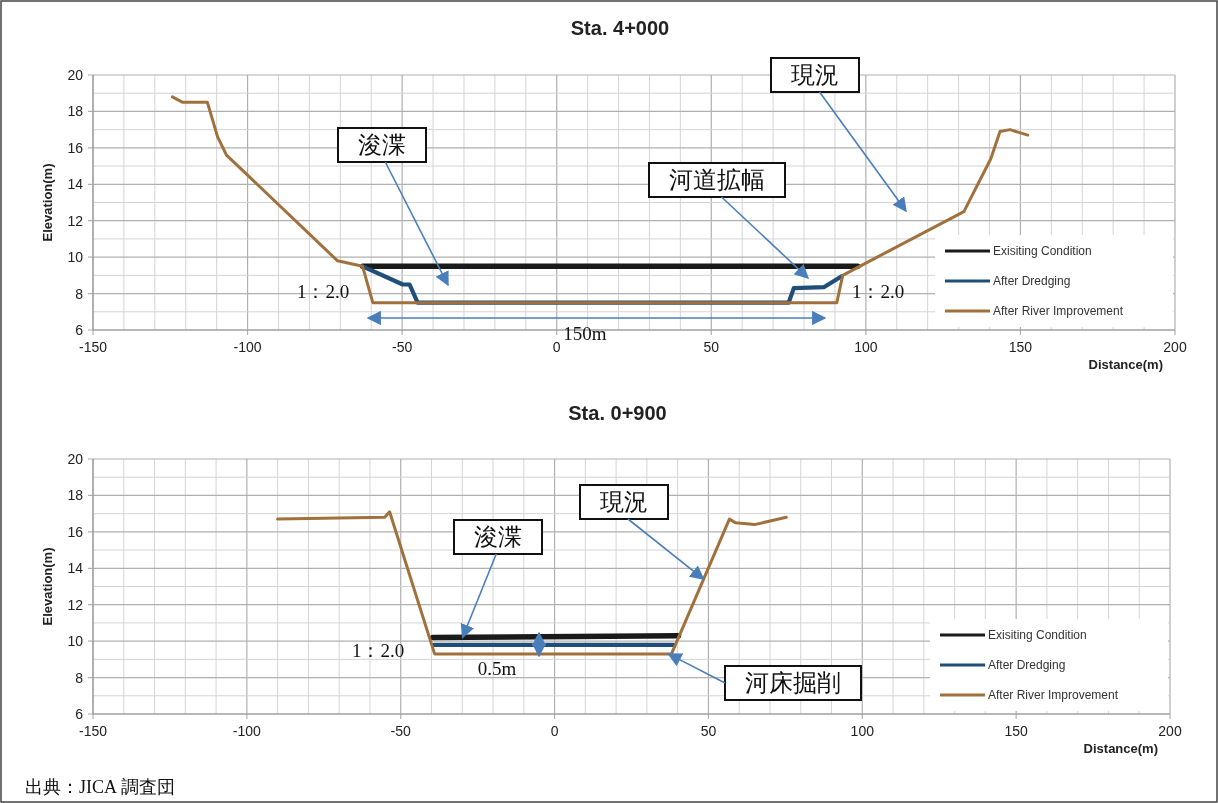 This screenshot has height=803, width=1218. Describe the element at coordinates (717, 180) in the screenshot. I see `annotation: 河道拡幅` at that location.